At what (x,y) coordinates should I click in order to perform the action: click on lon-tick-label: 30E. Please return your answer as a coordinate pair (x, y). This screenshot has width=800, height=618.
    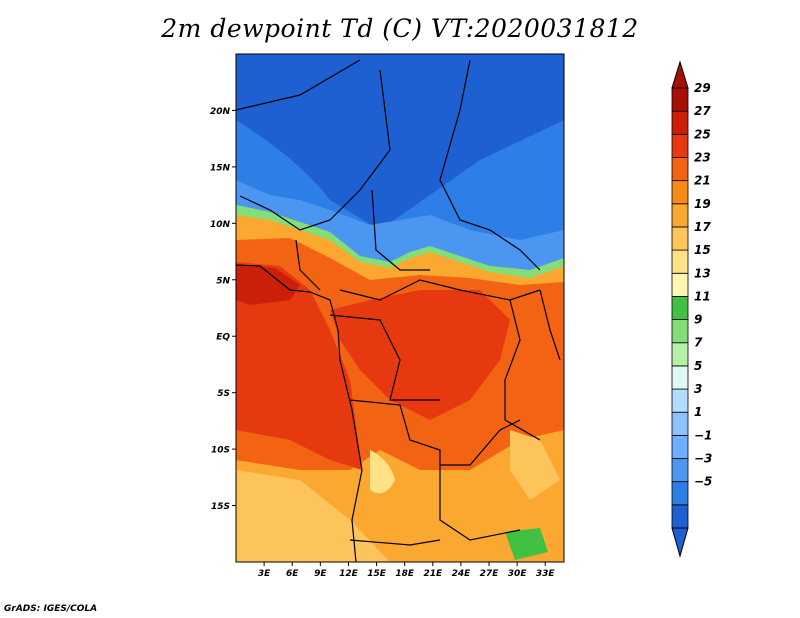
    Looking at the image, I should click on (518, 574).